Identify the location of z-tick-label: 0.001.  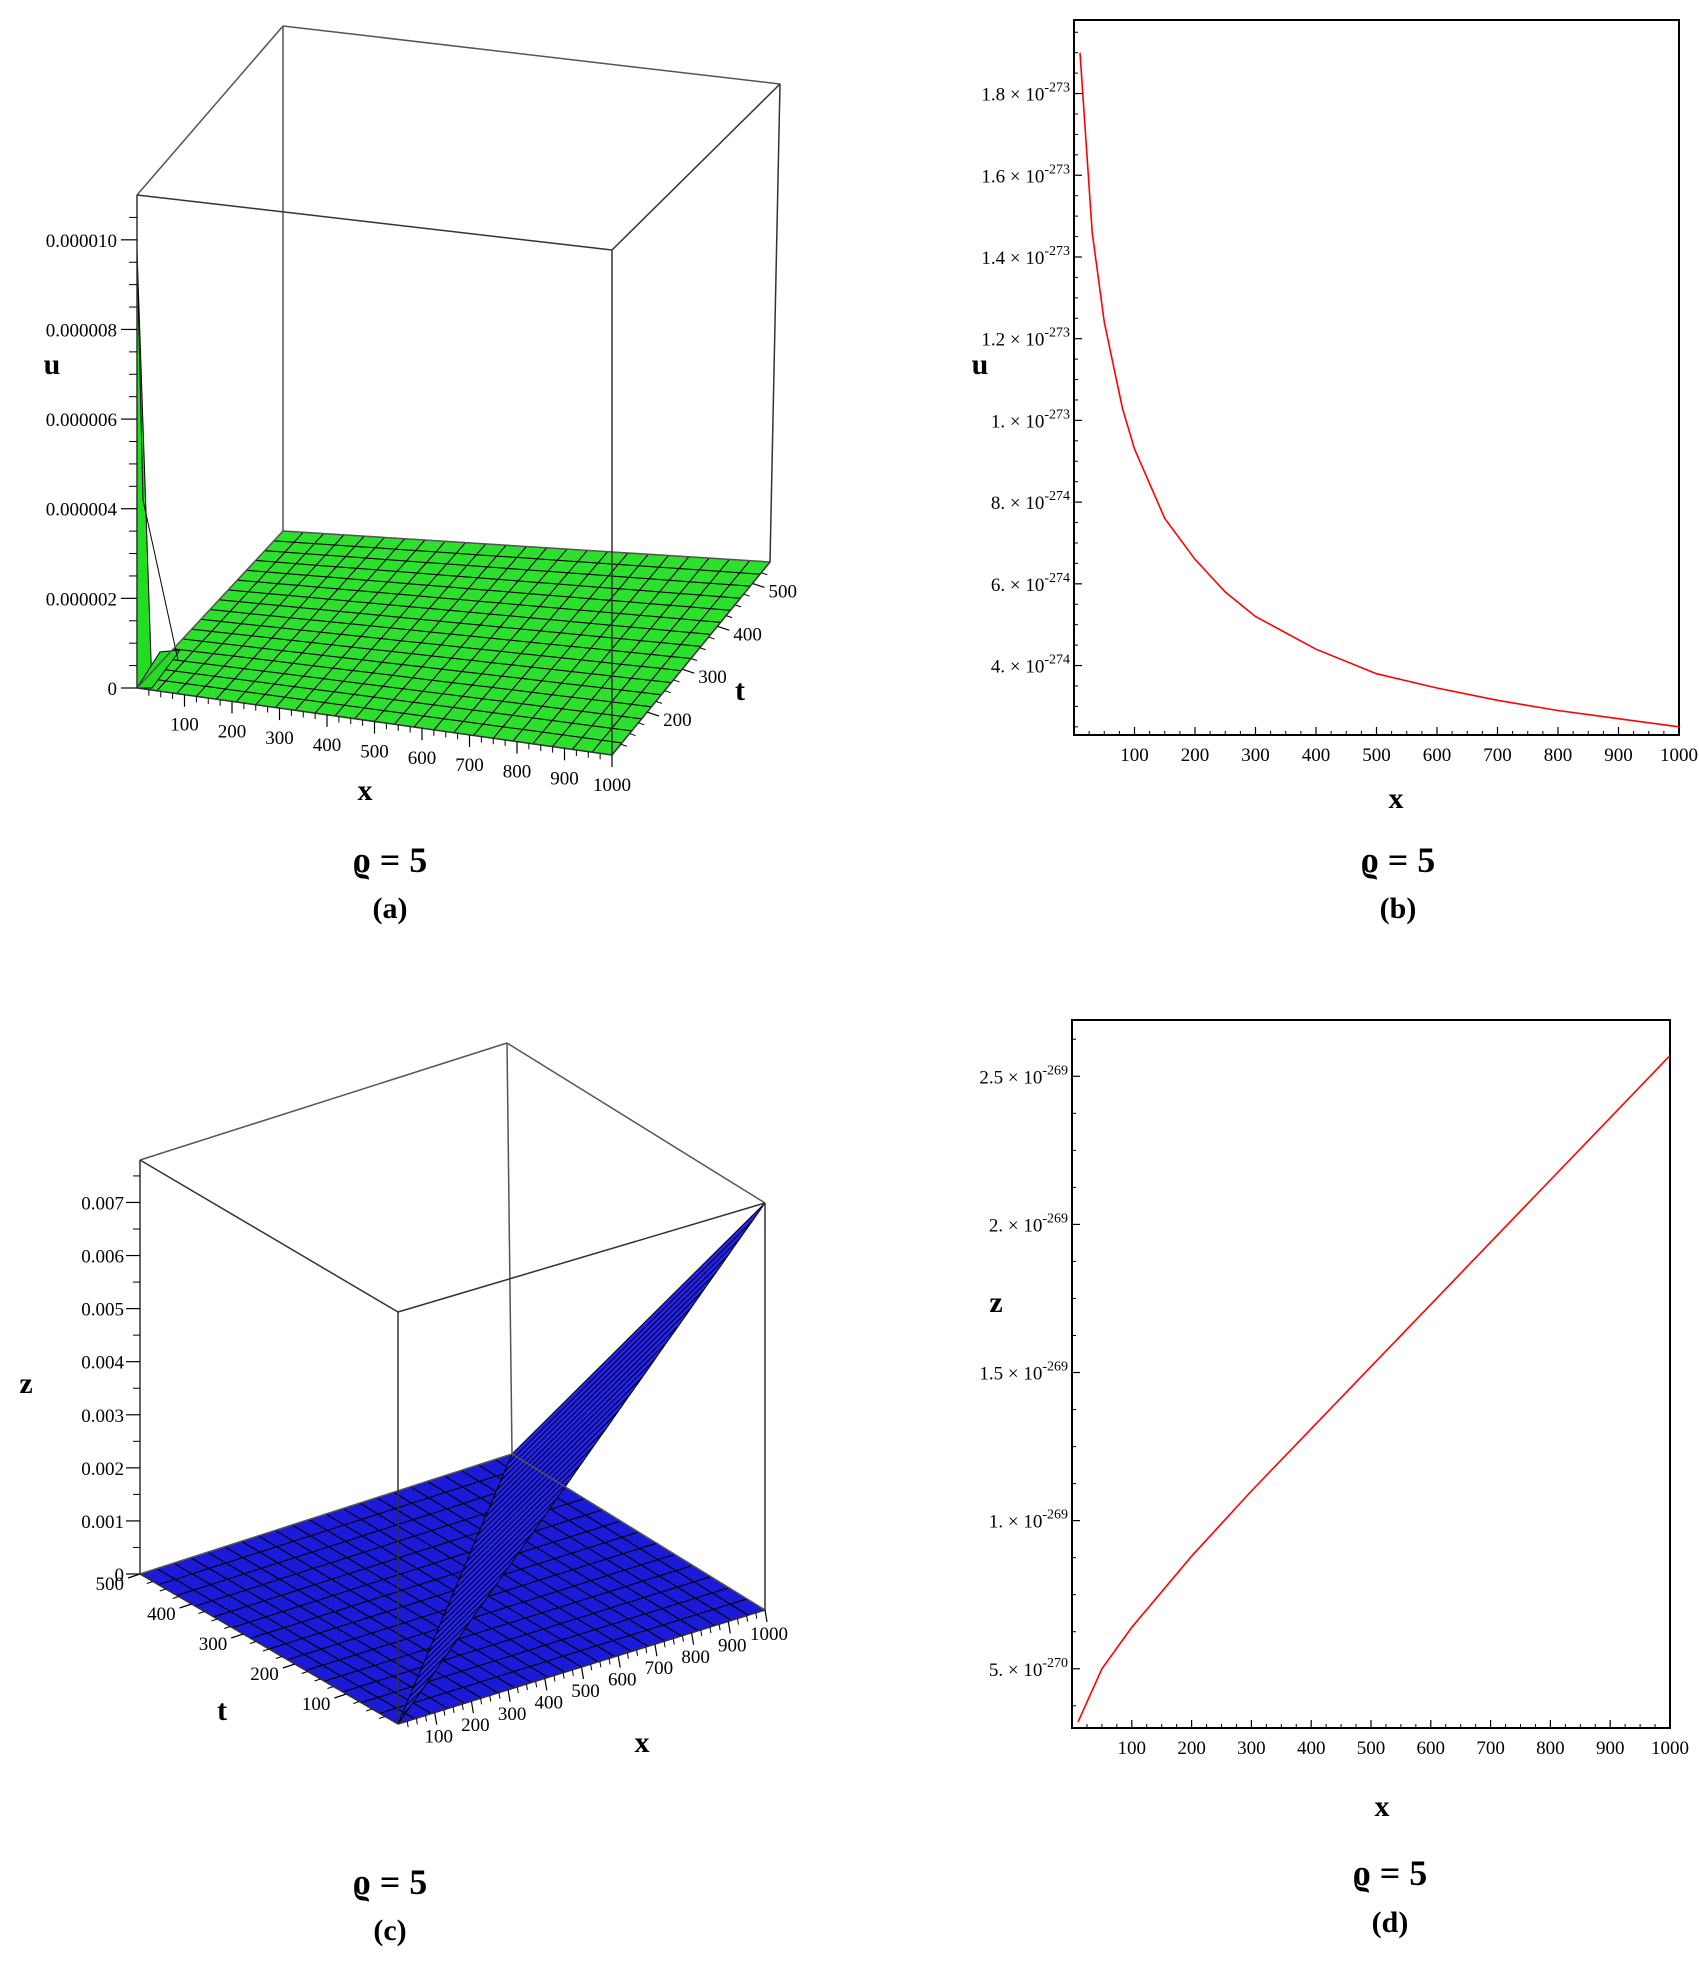
(102, 1522).